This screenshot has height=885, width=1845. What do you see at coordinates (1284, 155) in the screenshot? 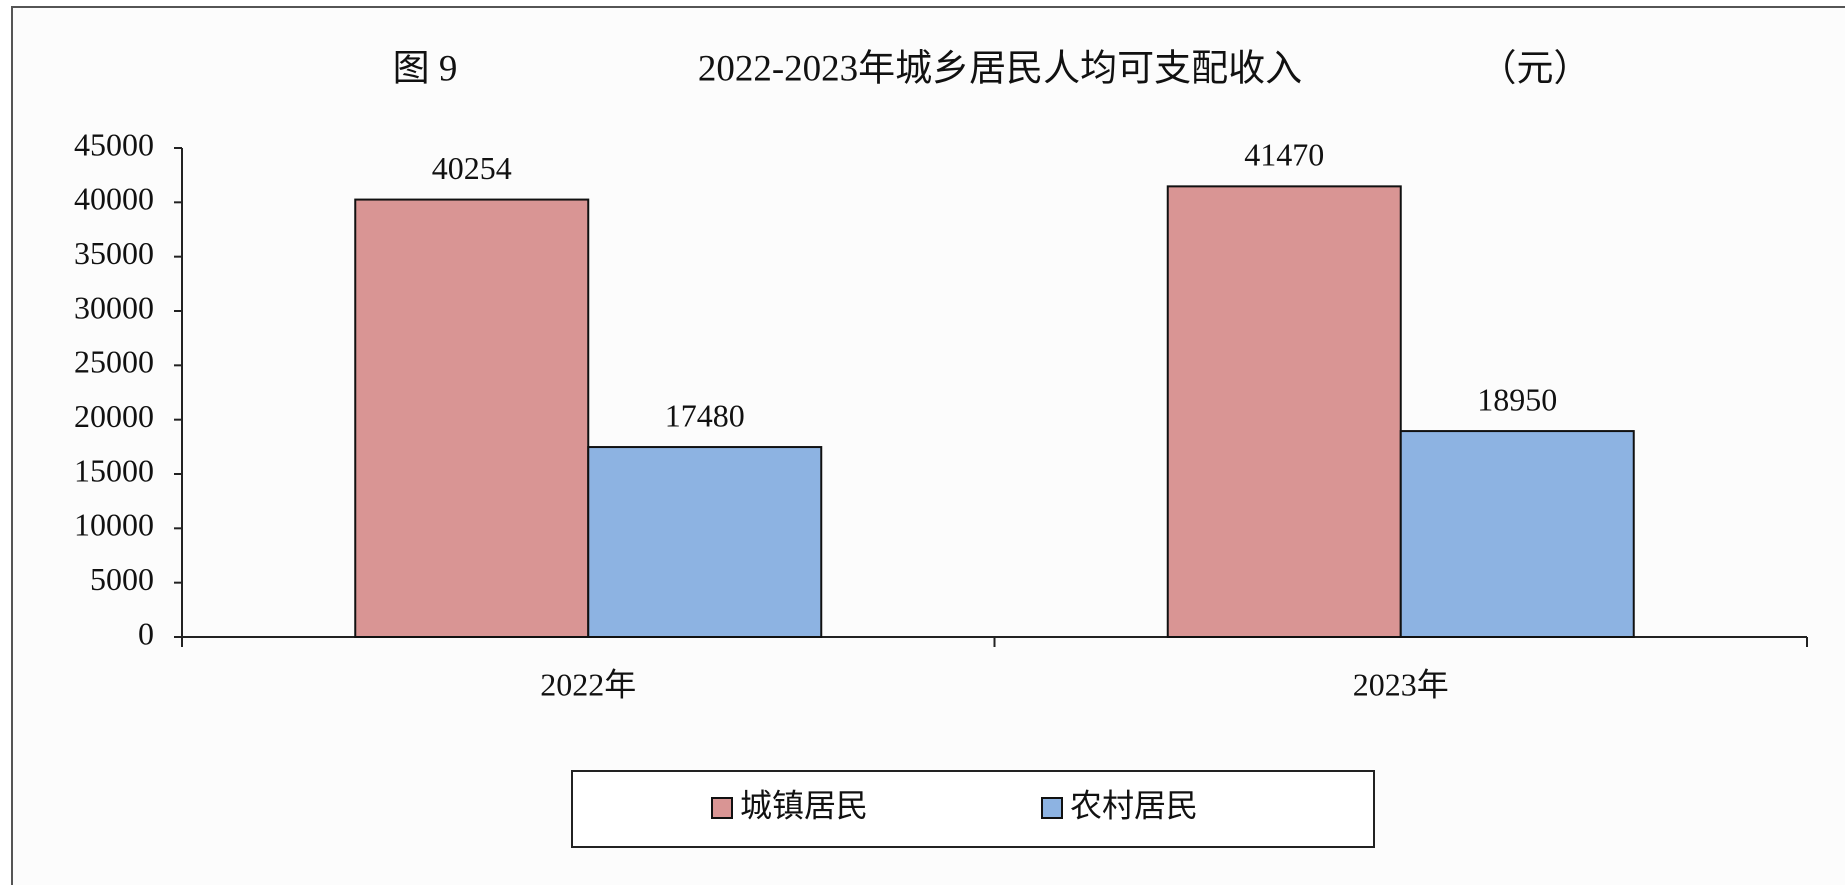
I see `data-label: 41470` at bounding box center [1284, 155].